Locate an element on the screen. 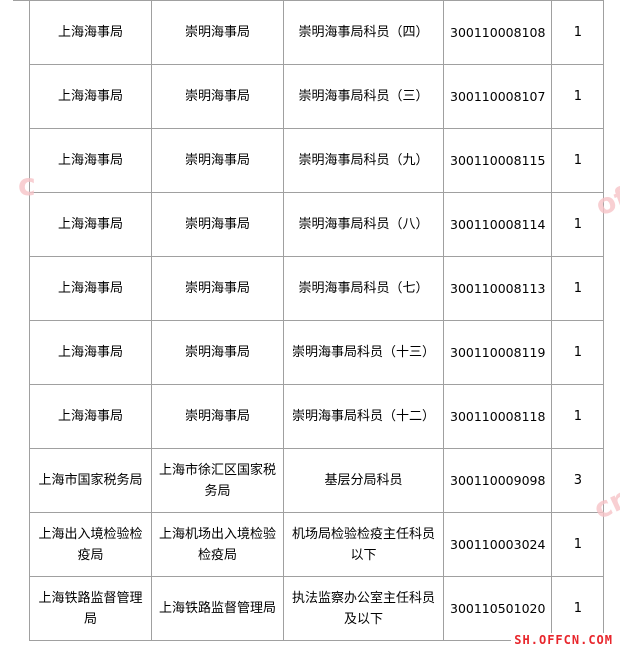 Image resolution: width=620 pixels, height=651 pixels. position-code-cell: 300110501020 is located at coordinates (497, 608).